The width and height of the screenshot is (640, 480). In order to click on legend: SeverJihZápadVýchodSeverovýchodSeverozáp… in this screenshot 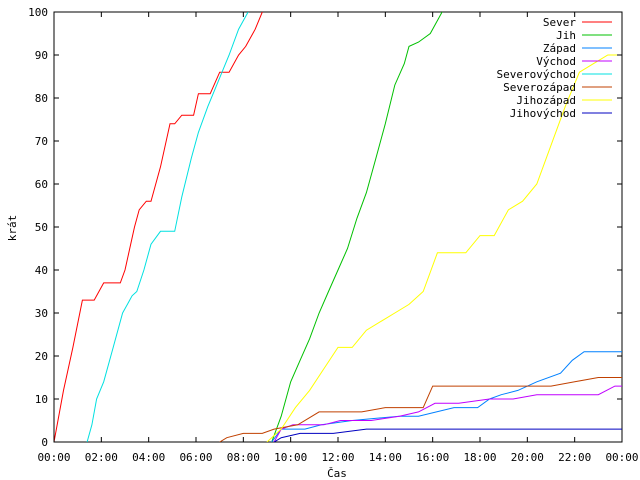, I will do `click(554, 68)`.